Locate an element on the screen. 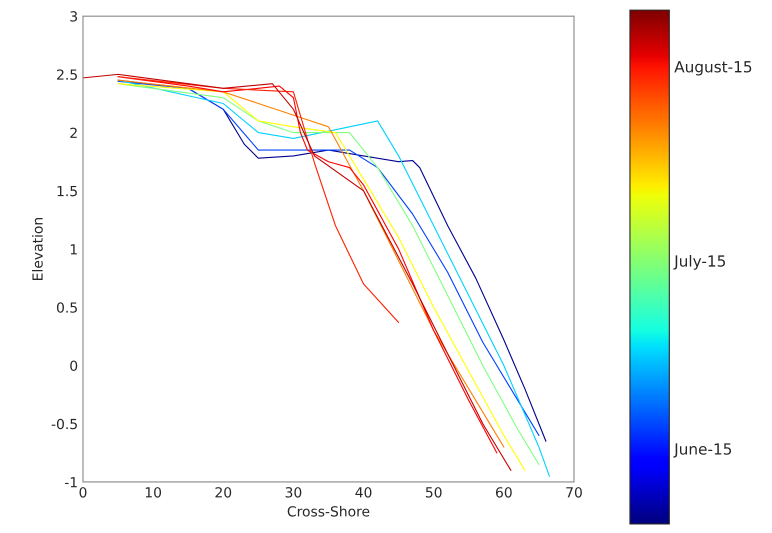 Image resolution: width=772 pixels, height=533 pixels. y-tick-label: -1 is located at coordinates (70, 482).